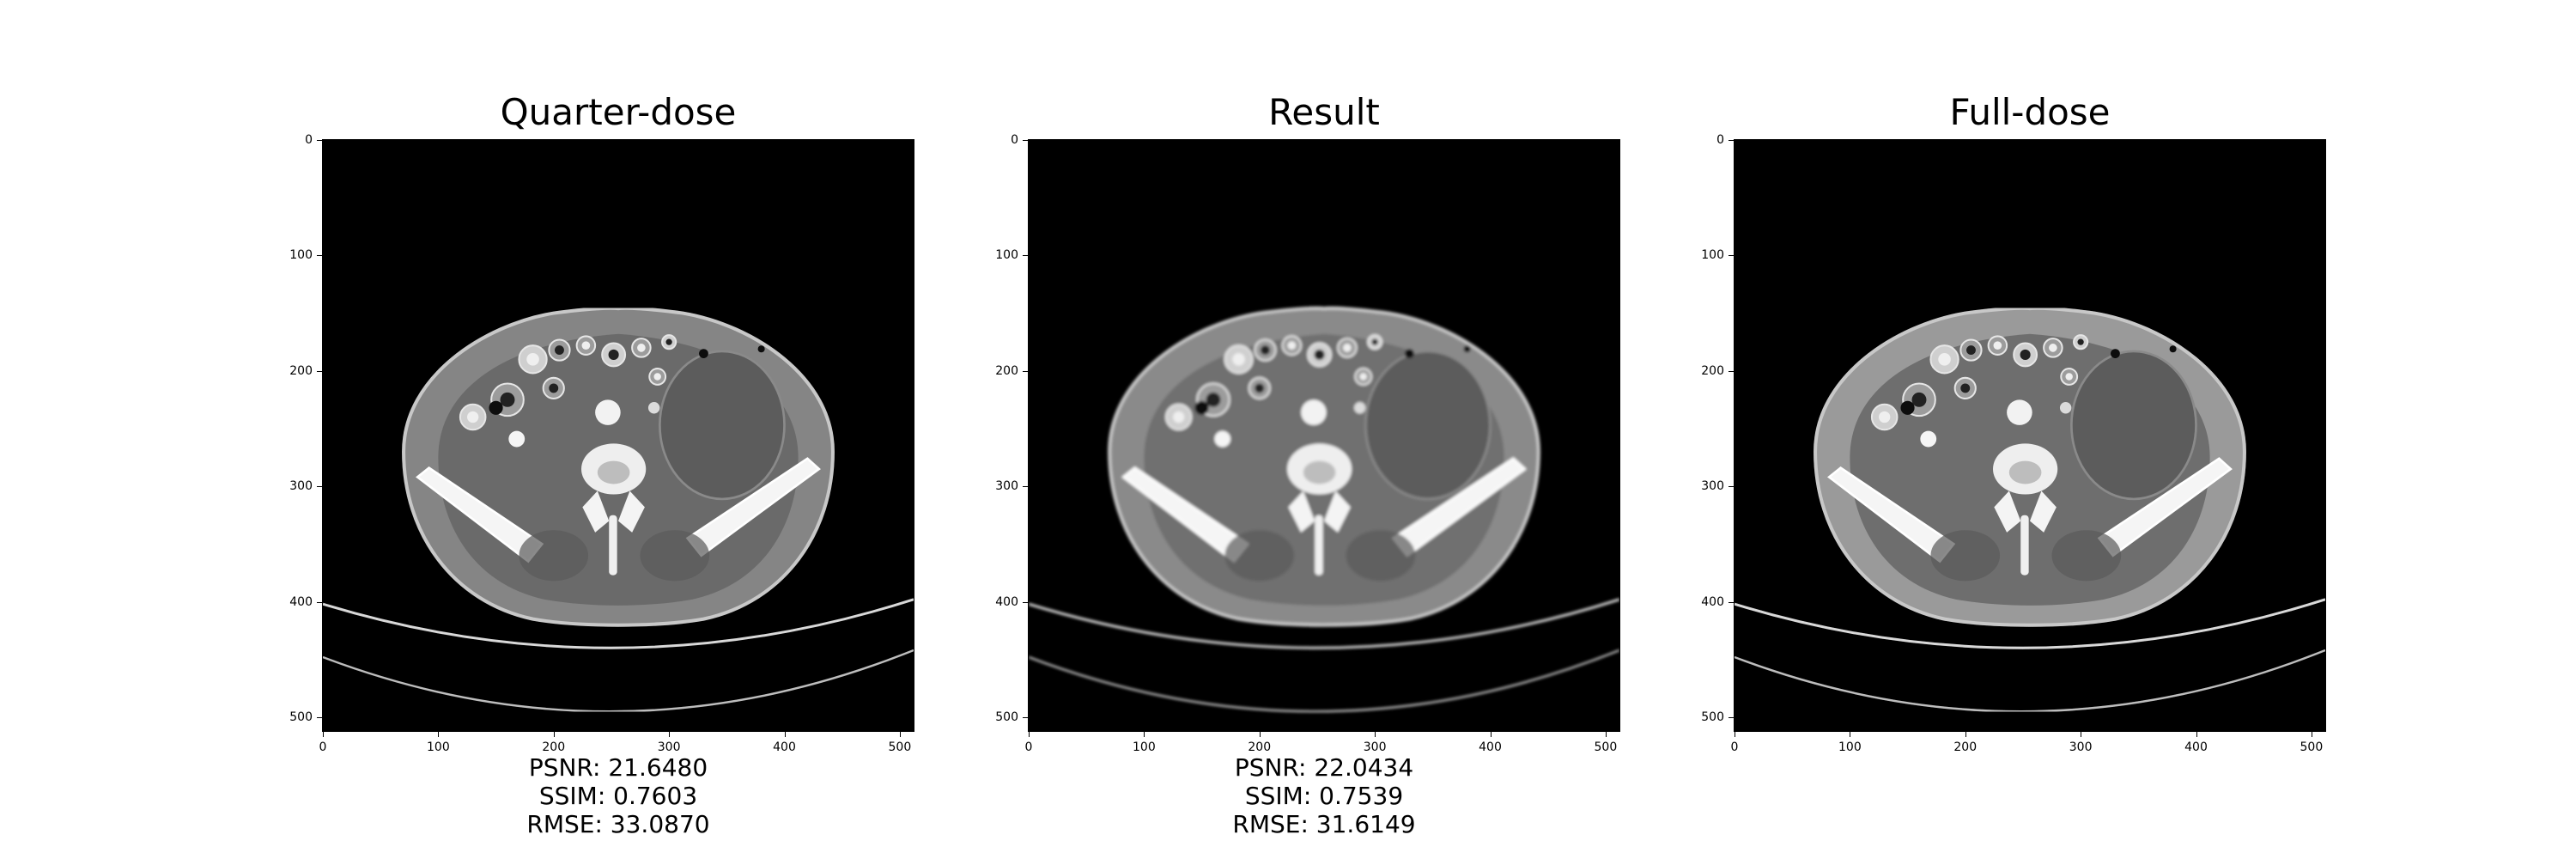 This screenshot has width=2576, height=859. I want to click on panel-title: Quarter-dose, so click(618, 112).